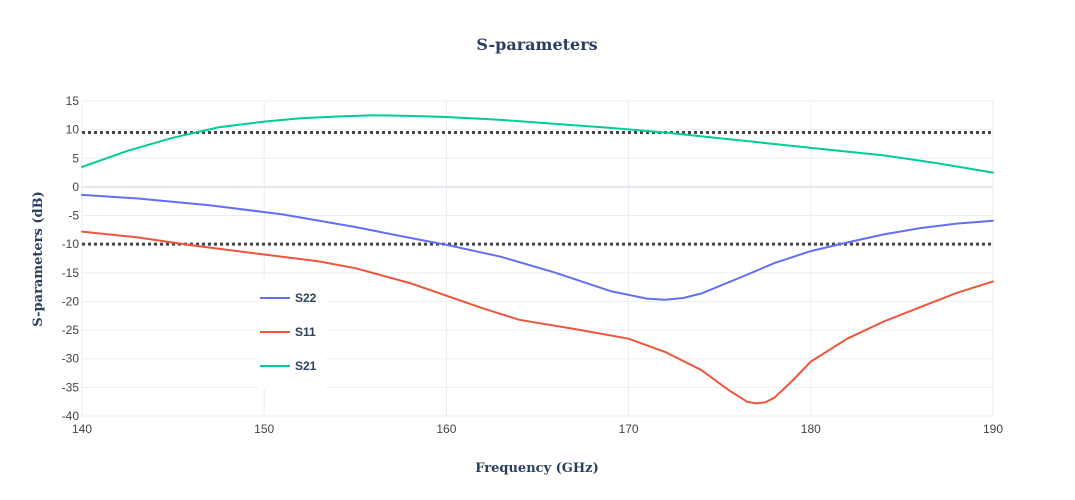 The height and width of the screenshot is (500, 1075). What do you see at coordinates (305, 332) in the screenshot?
I see `legend-label-s11: S11` at bounding box center [305, 332].